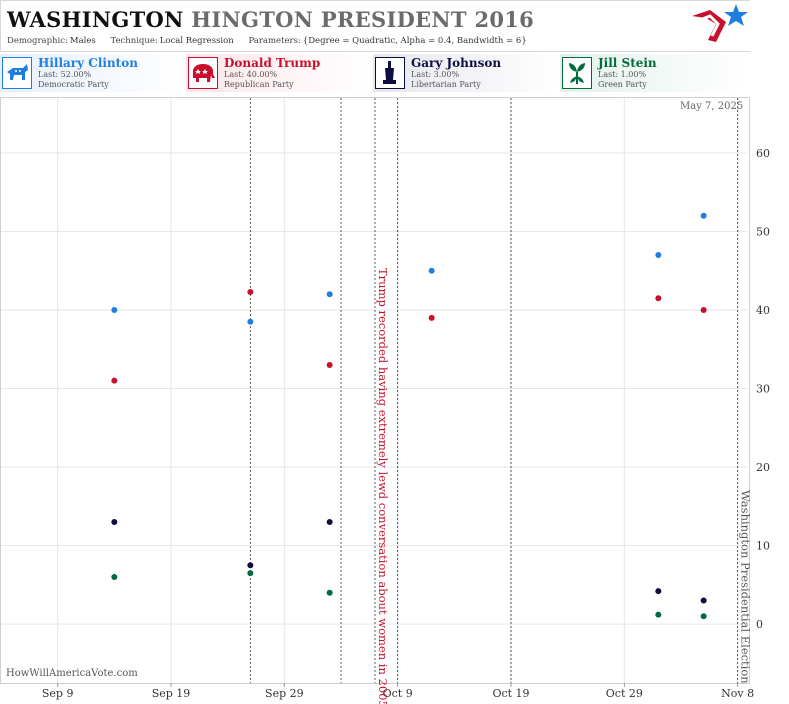 The width and height of the screenshot is (789, 704). Describe the element at coordinates (72, 673) in the screenshot. I see `site-credit: HowWillAmericaVote.com` at that location.